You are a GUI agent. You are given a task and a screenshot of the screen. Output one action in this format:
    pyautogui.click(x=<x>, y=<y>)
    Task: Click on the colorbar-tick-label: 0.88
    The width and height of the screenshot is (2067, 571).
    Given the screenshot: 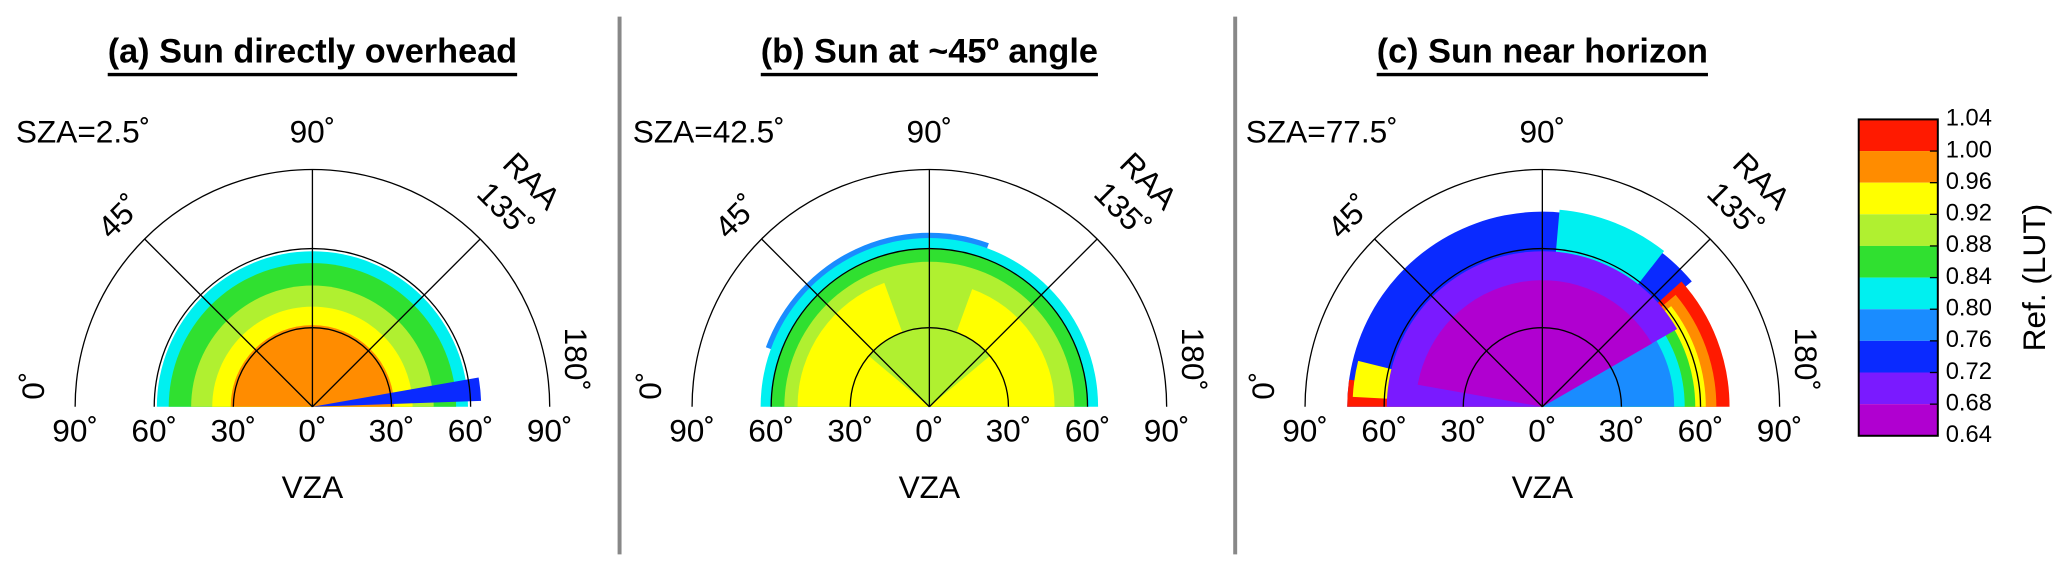 What is the action you would take?
    pyautogui.click(x=1969, y=245)
    